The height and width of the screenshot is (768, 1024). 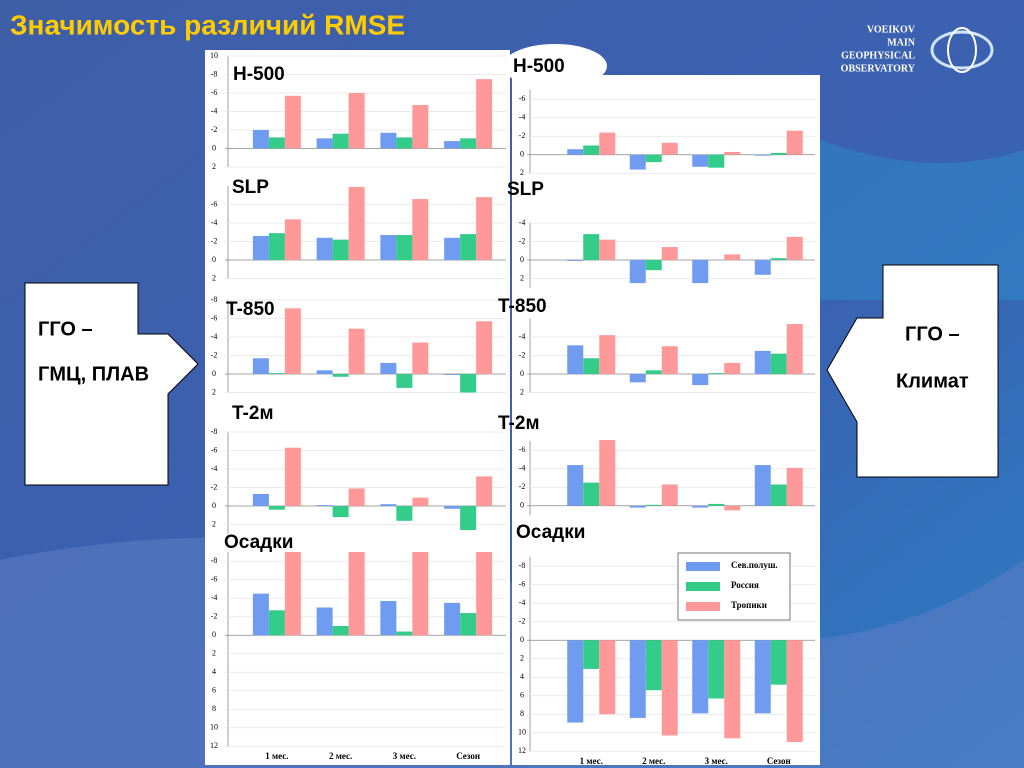 What do you see at coordinates (539, 66) in the screenshot?
I see `subchart-title: H-500` at bounding box center [539, 66].